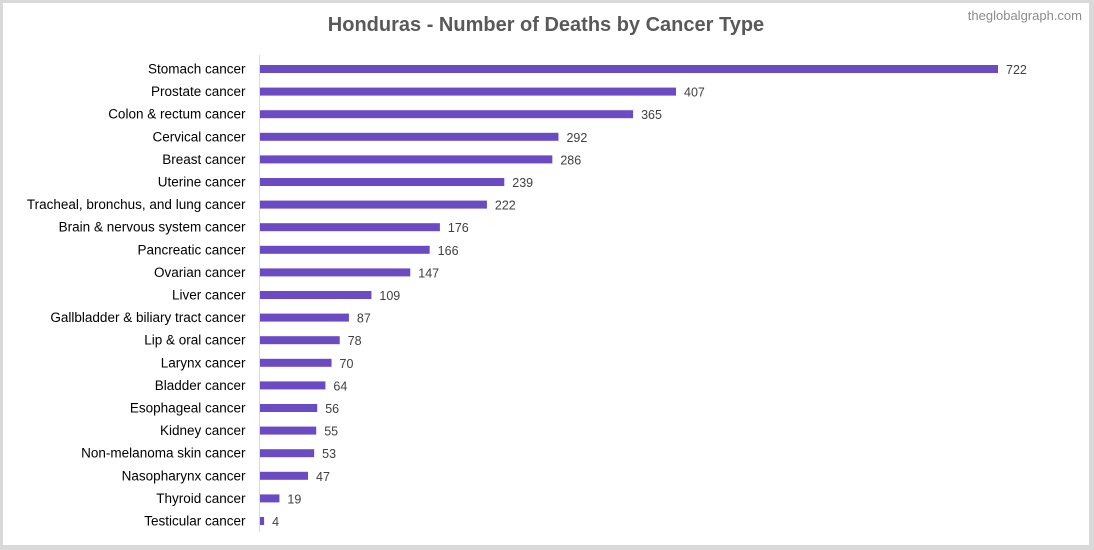  I want to click on category-label: Larynx cancer, so click(203, 362).